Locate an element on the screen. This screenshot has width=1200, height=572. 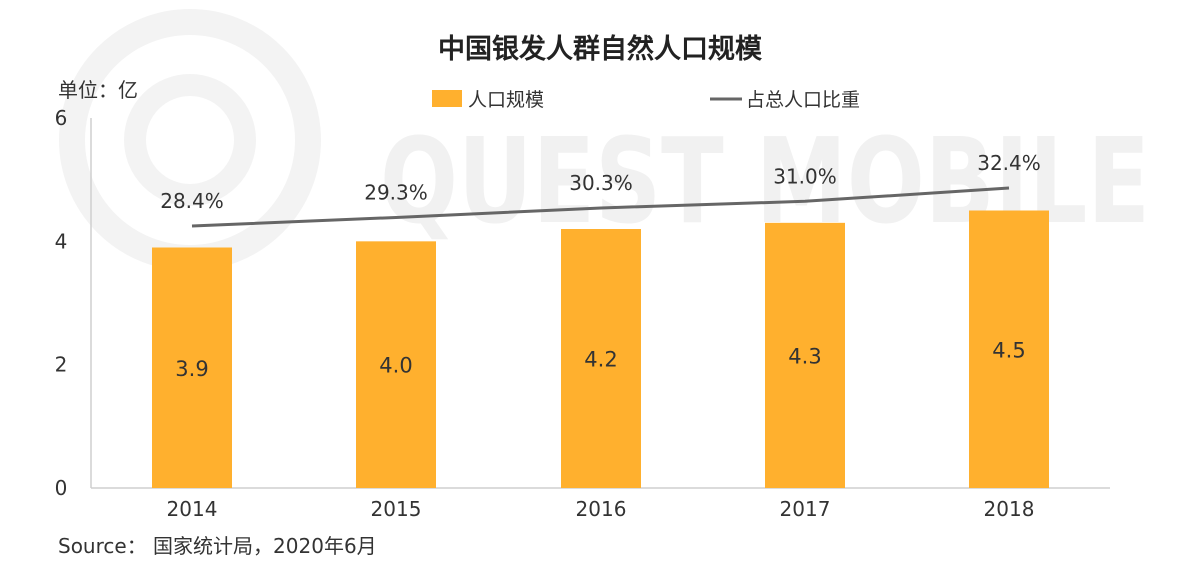
bar-2017 is located at coordinates (805, 355).